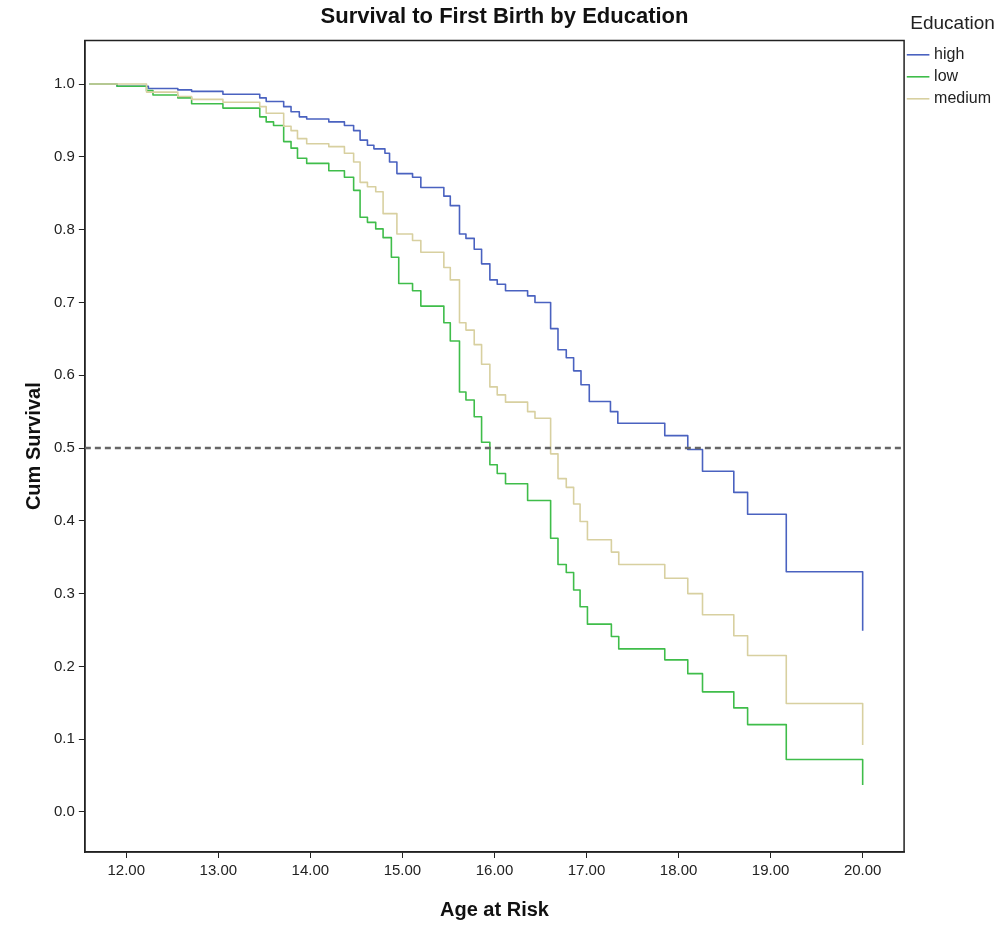  What do you see at coordinates (946, 76) in the screenshot?
I see `legend-label: low` at bounding box center [946, 76].